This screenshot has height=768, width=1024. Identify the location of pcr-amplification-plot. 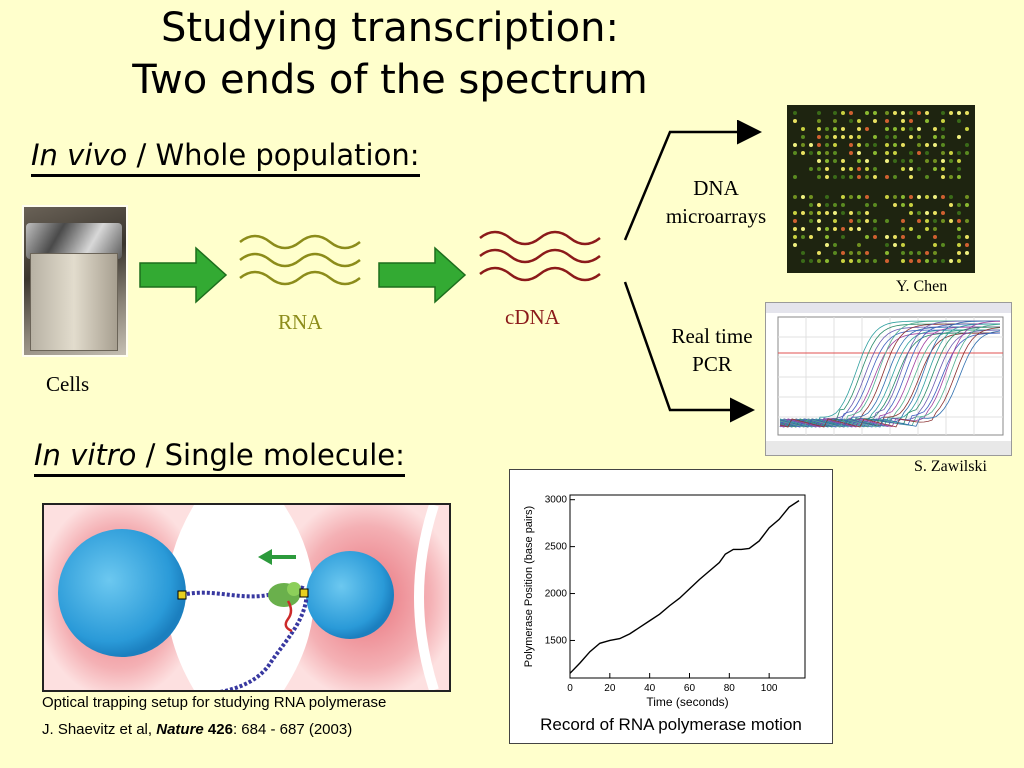
(888, 379).